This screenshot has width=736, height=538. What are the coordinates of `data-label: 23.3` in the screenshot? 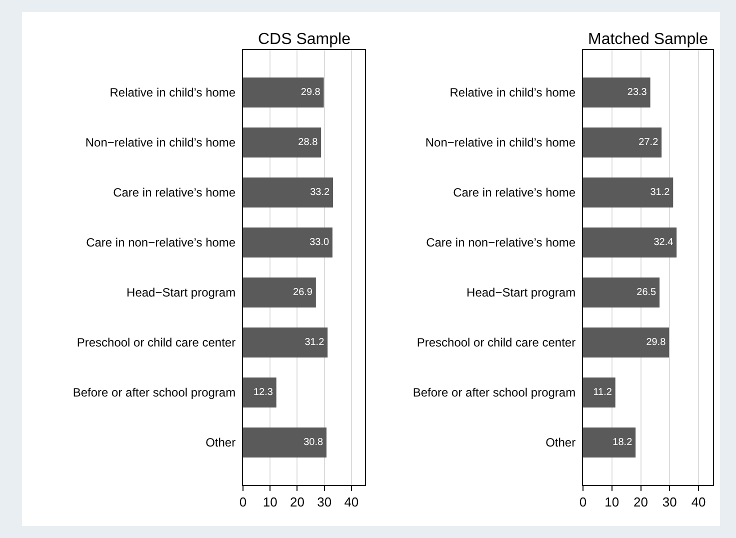 It's located at (637, 92).